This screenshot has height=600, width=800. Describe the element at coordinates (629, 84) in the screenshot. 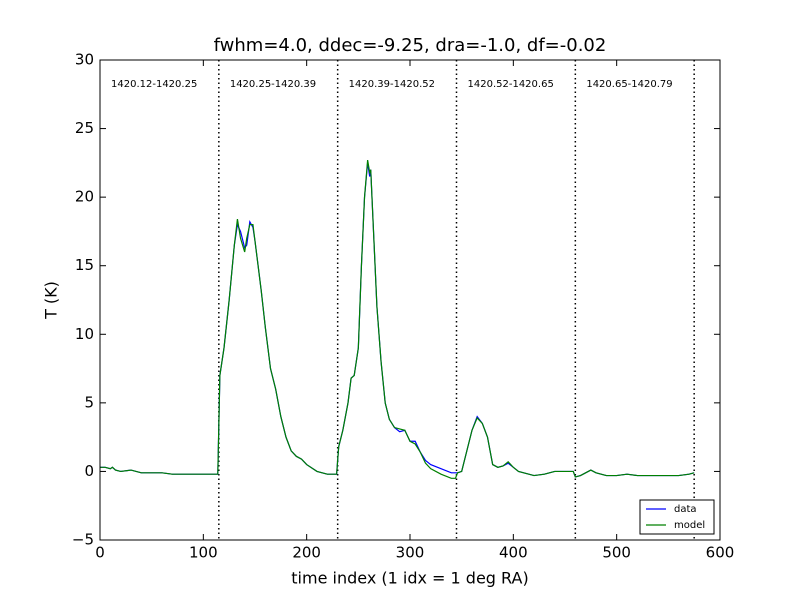

I see `segment-label: 1420.65-1420.79` at that location.